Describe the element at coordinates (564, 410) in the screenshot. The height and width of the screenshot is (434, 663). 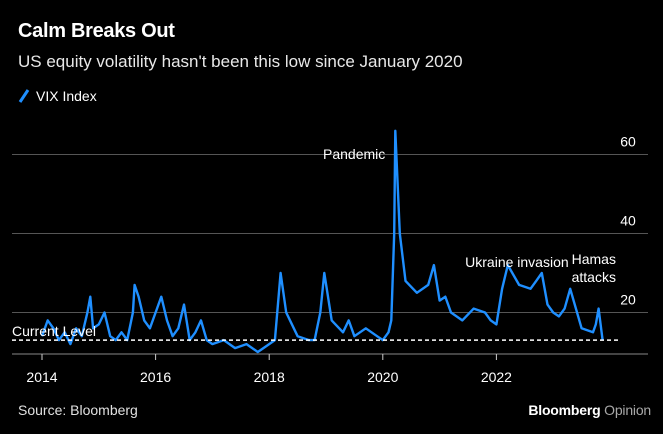
I see `brand-name: Bloomberg` at that location.